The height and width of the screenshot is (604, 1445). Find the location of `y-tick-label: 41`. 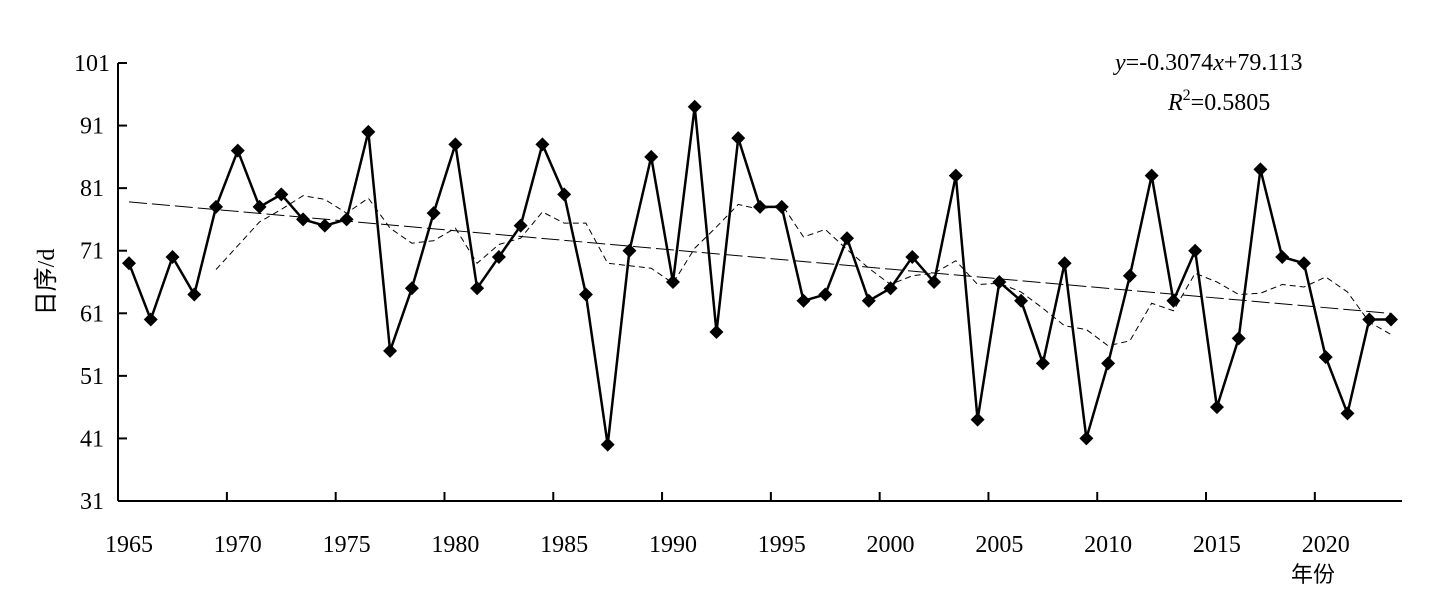

y-tick-label: 41 is located at coordinates (92, 439).